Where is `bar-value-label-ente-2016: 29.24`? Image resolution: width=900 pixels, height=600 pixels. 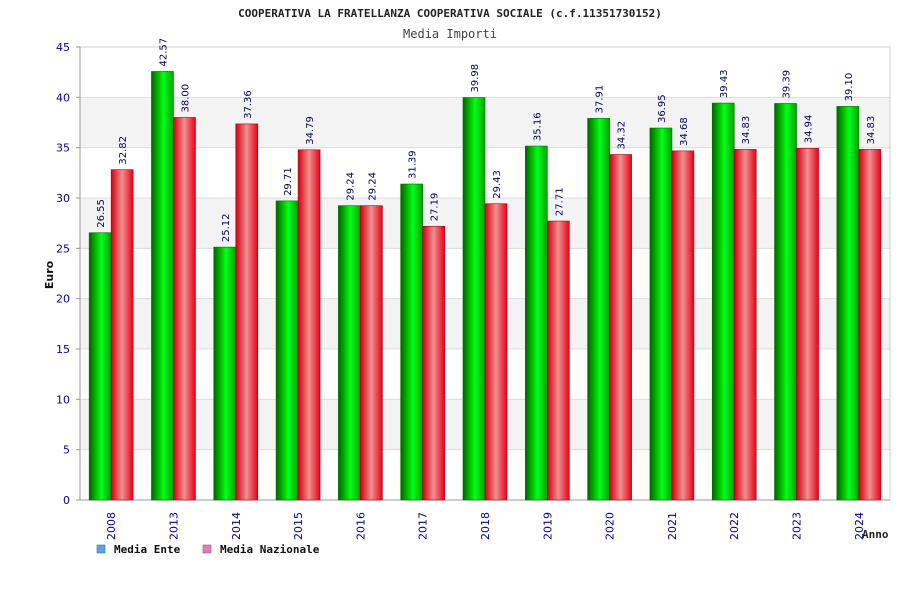
bar-value-label-ente-2016: 29.24 is located at coordinates (350, 186).